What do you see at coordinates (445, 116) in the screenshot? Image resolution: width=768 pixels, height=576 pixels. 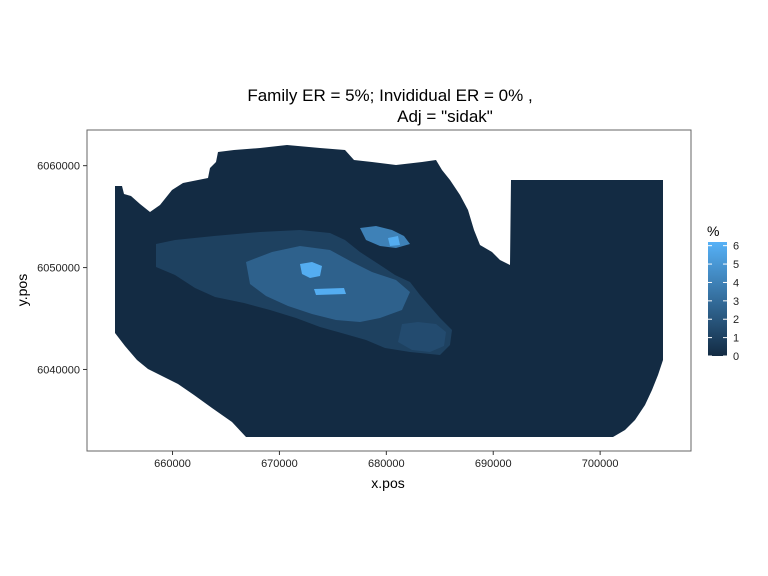 I see `chart-title-line2: Adj = "sidak"` at bounding box center [445, 116].